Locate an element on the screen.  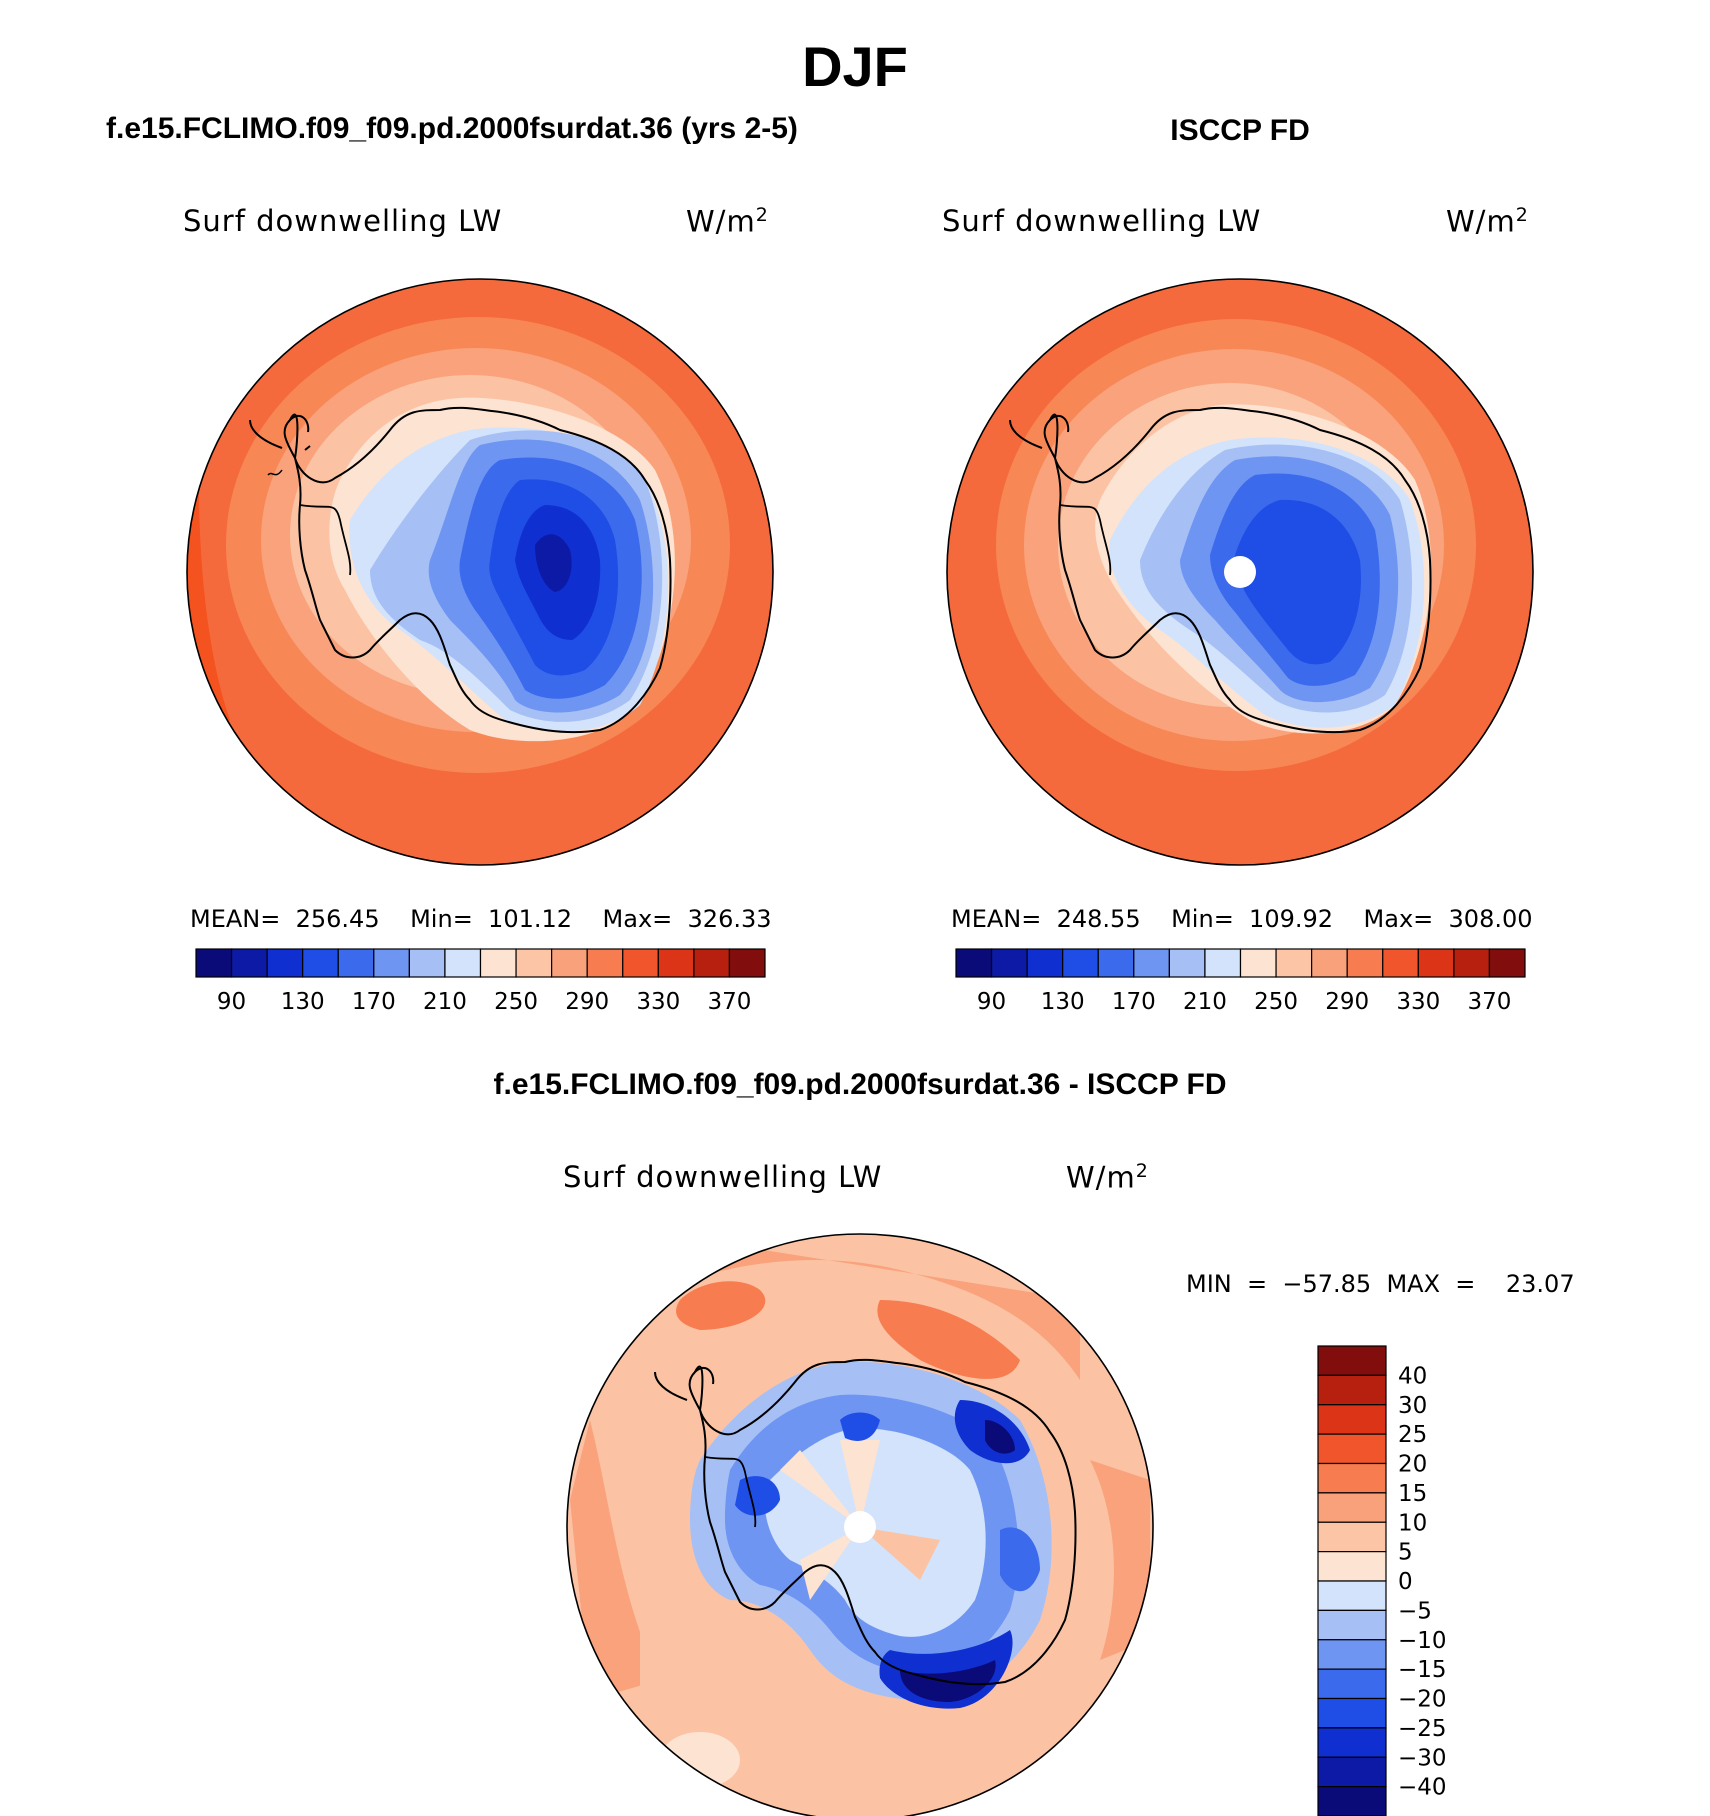
diff-variable-label: Surf downwelling LW is located at coordinates (723, 1177).